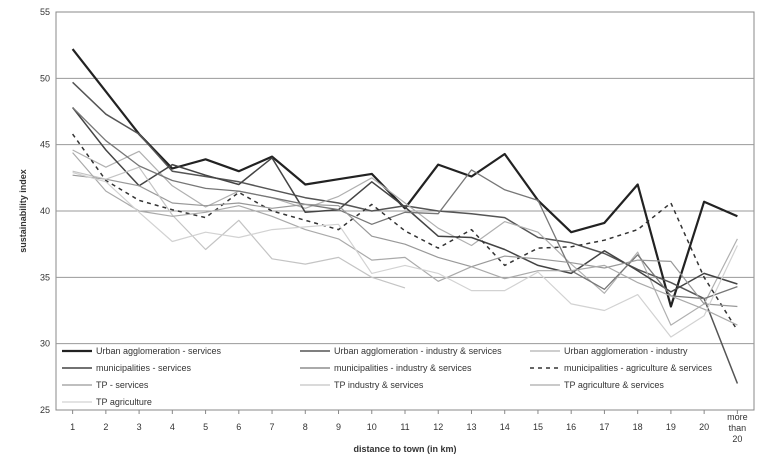 The width and height of the screenshot is (764, 471). What do you see at coordinates (438, 427) in the screenshot?
I see `x-tick-label: 12` at bounding box center [438, 427].